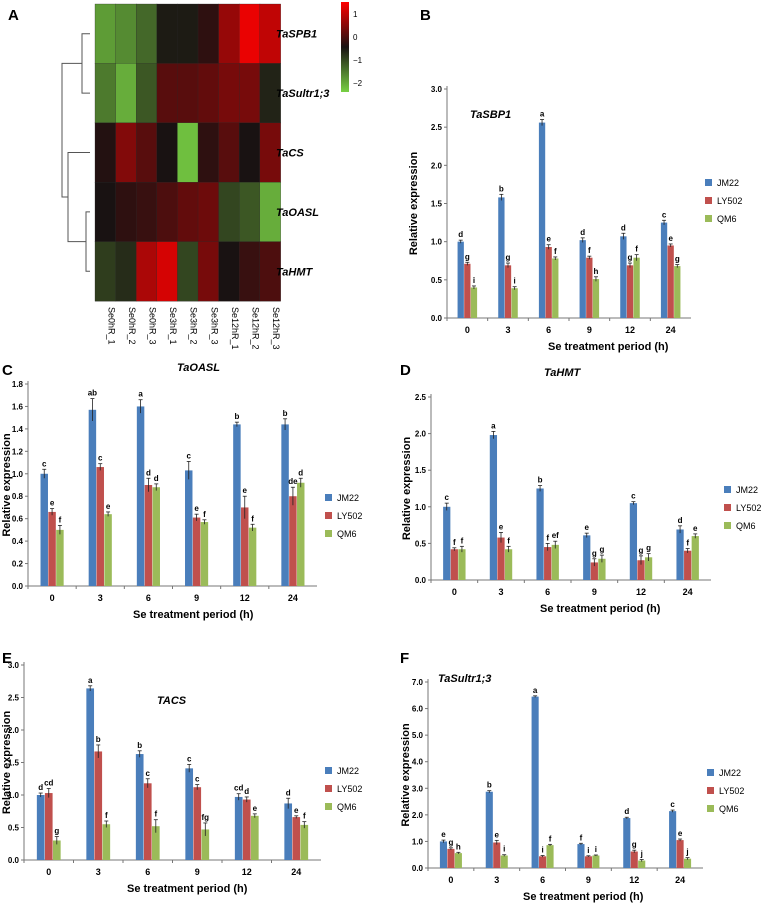 The image size is (777, 908). I want to click on chart-title-c: TaOASL, so click(198, 368).